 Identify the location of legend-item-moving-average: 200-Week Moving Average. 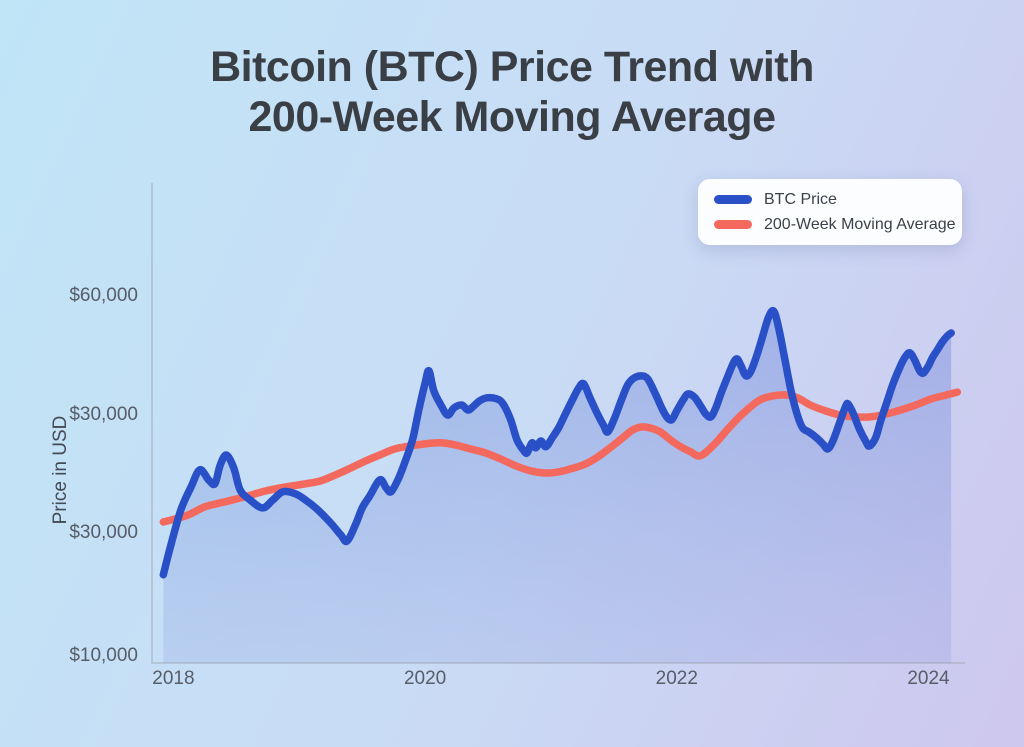
(835, 224).